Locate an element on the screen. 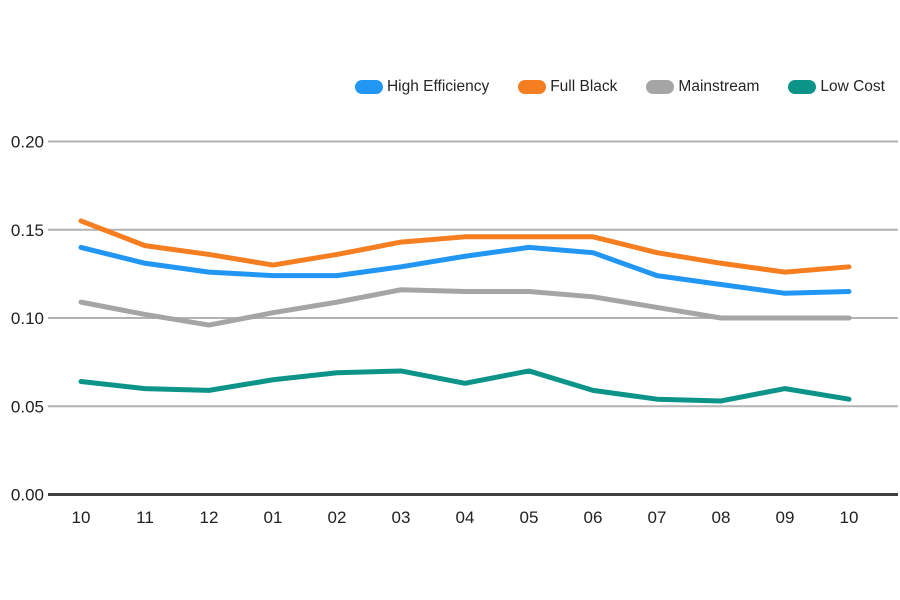 Image resolution: width=900 pixels, height=600 pixels. series-line-low-cost is located at coordinates (465, 386).